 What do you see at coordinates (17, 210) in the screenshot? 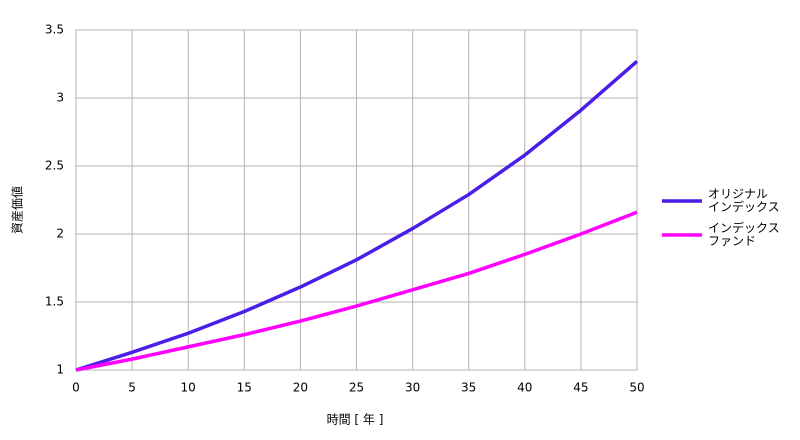
I see `y-axis-label: 資産価値` at bounding box center [17, 210].